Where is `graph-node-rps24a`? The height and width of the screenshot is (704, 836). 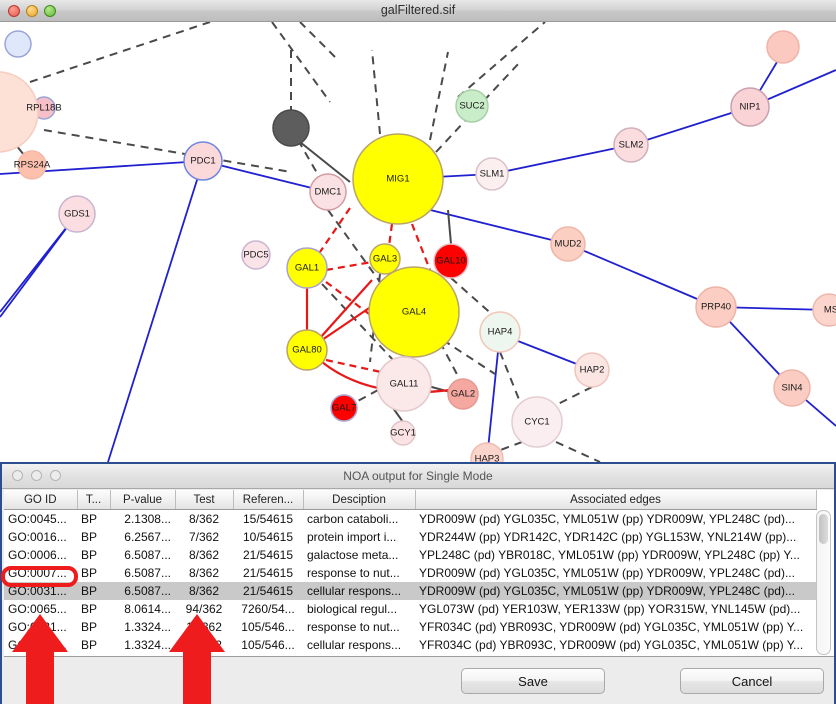 graph-node-rps24a is located at coordinates (32, 165).